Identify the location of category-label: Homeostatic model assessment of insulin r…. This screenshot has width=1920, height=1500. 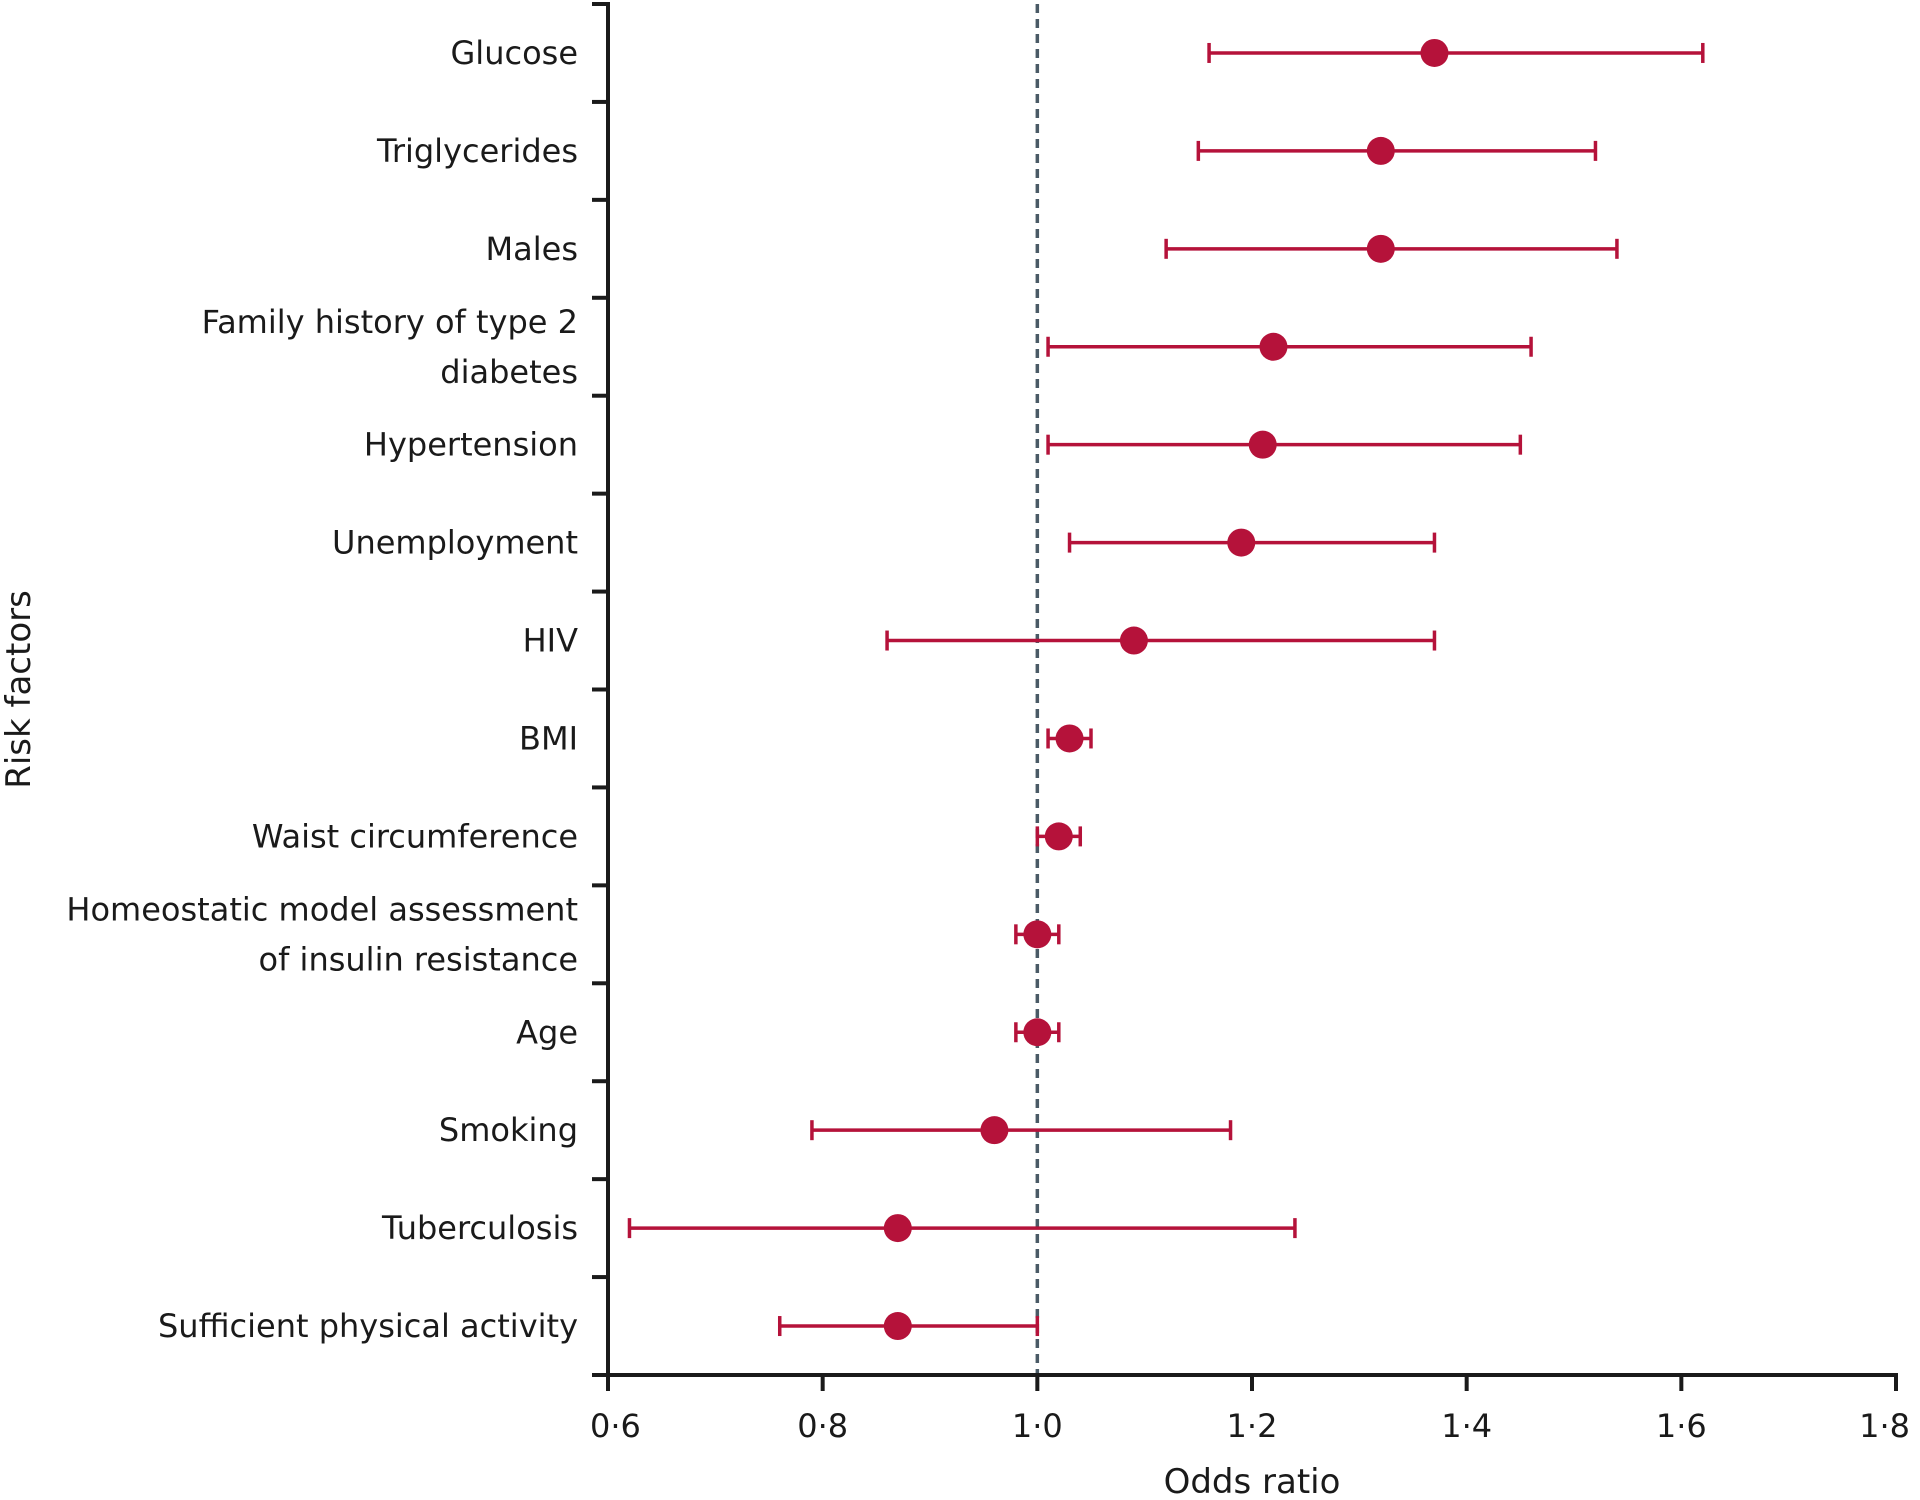
(322, 934).